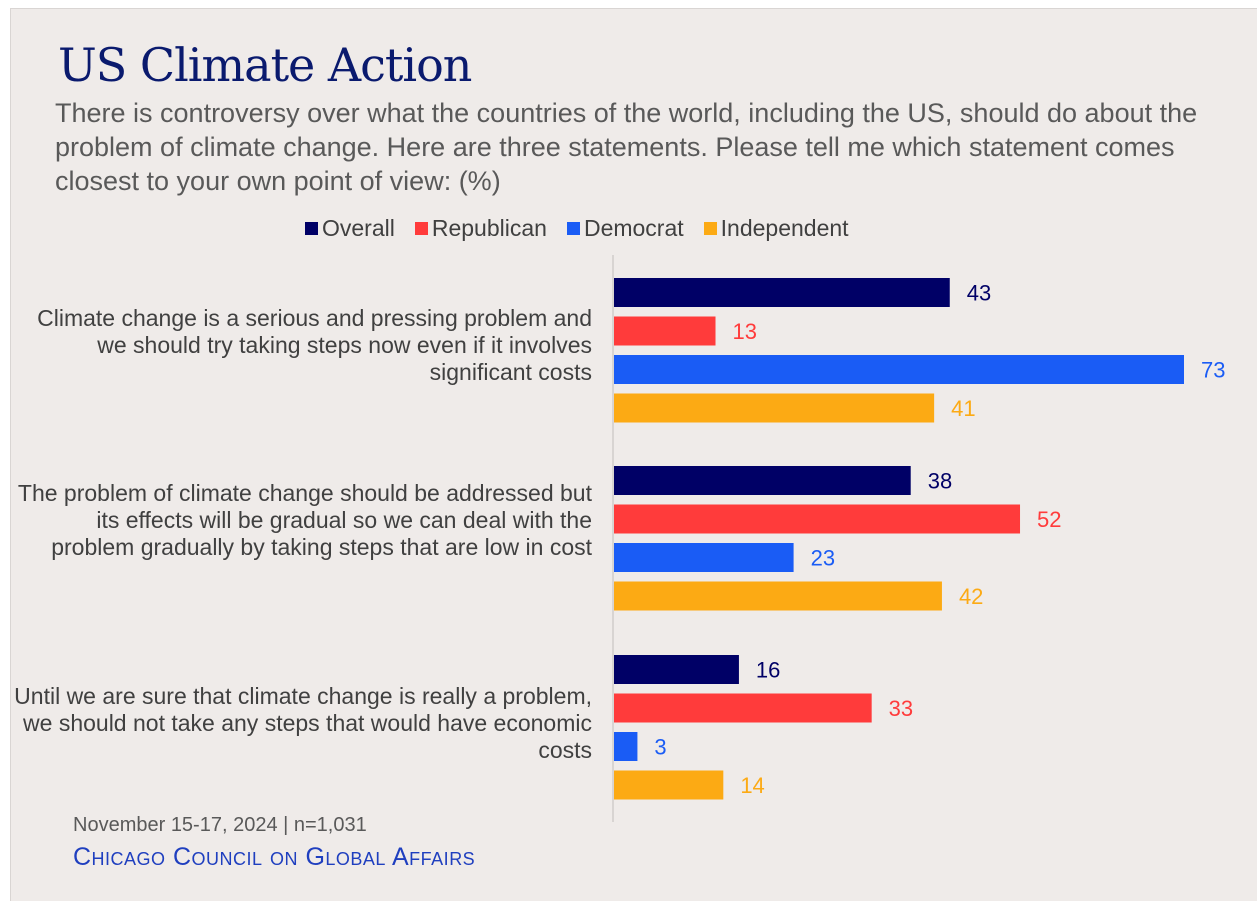  What do you see at coordinates (633, 228) in the screenshot?
I see `legend-label-democrat: Democrat` at bounding box center [633, 228].